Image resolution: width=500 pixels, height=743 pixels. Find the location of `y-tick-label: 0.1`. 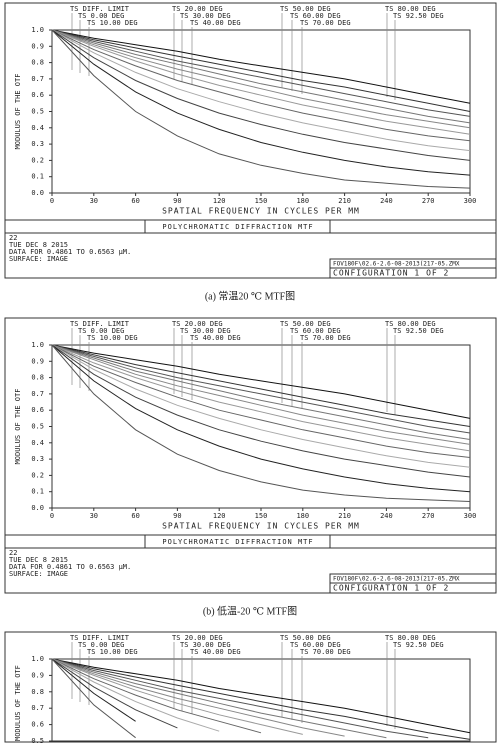

y-tick-label: 0.1 is located at coordinates (37, 177).